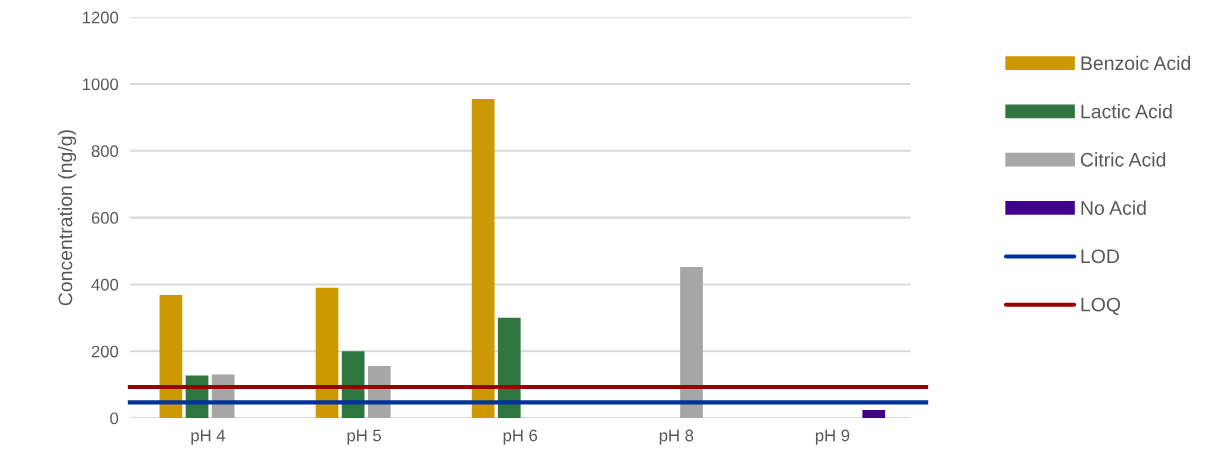 The width and height of the screenshot is (1214, 465). What do you see at coordinates (100, 17) in the screenshot?
I see `y-tick-label: 1200` at bounding box center [100, 17].